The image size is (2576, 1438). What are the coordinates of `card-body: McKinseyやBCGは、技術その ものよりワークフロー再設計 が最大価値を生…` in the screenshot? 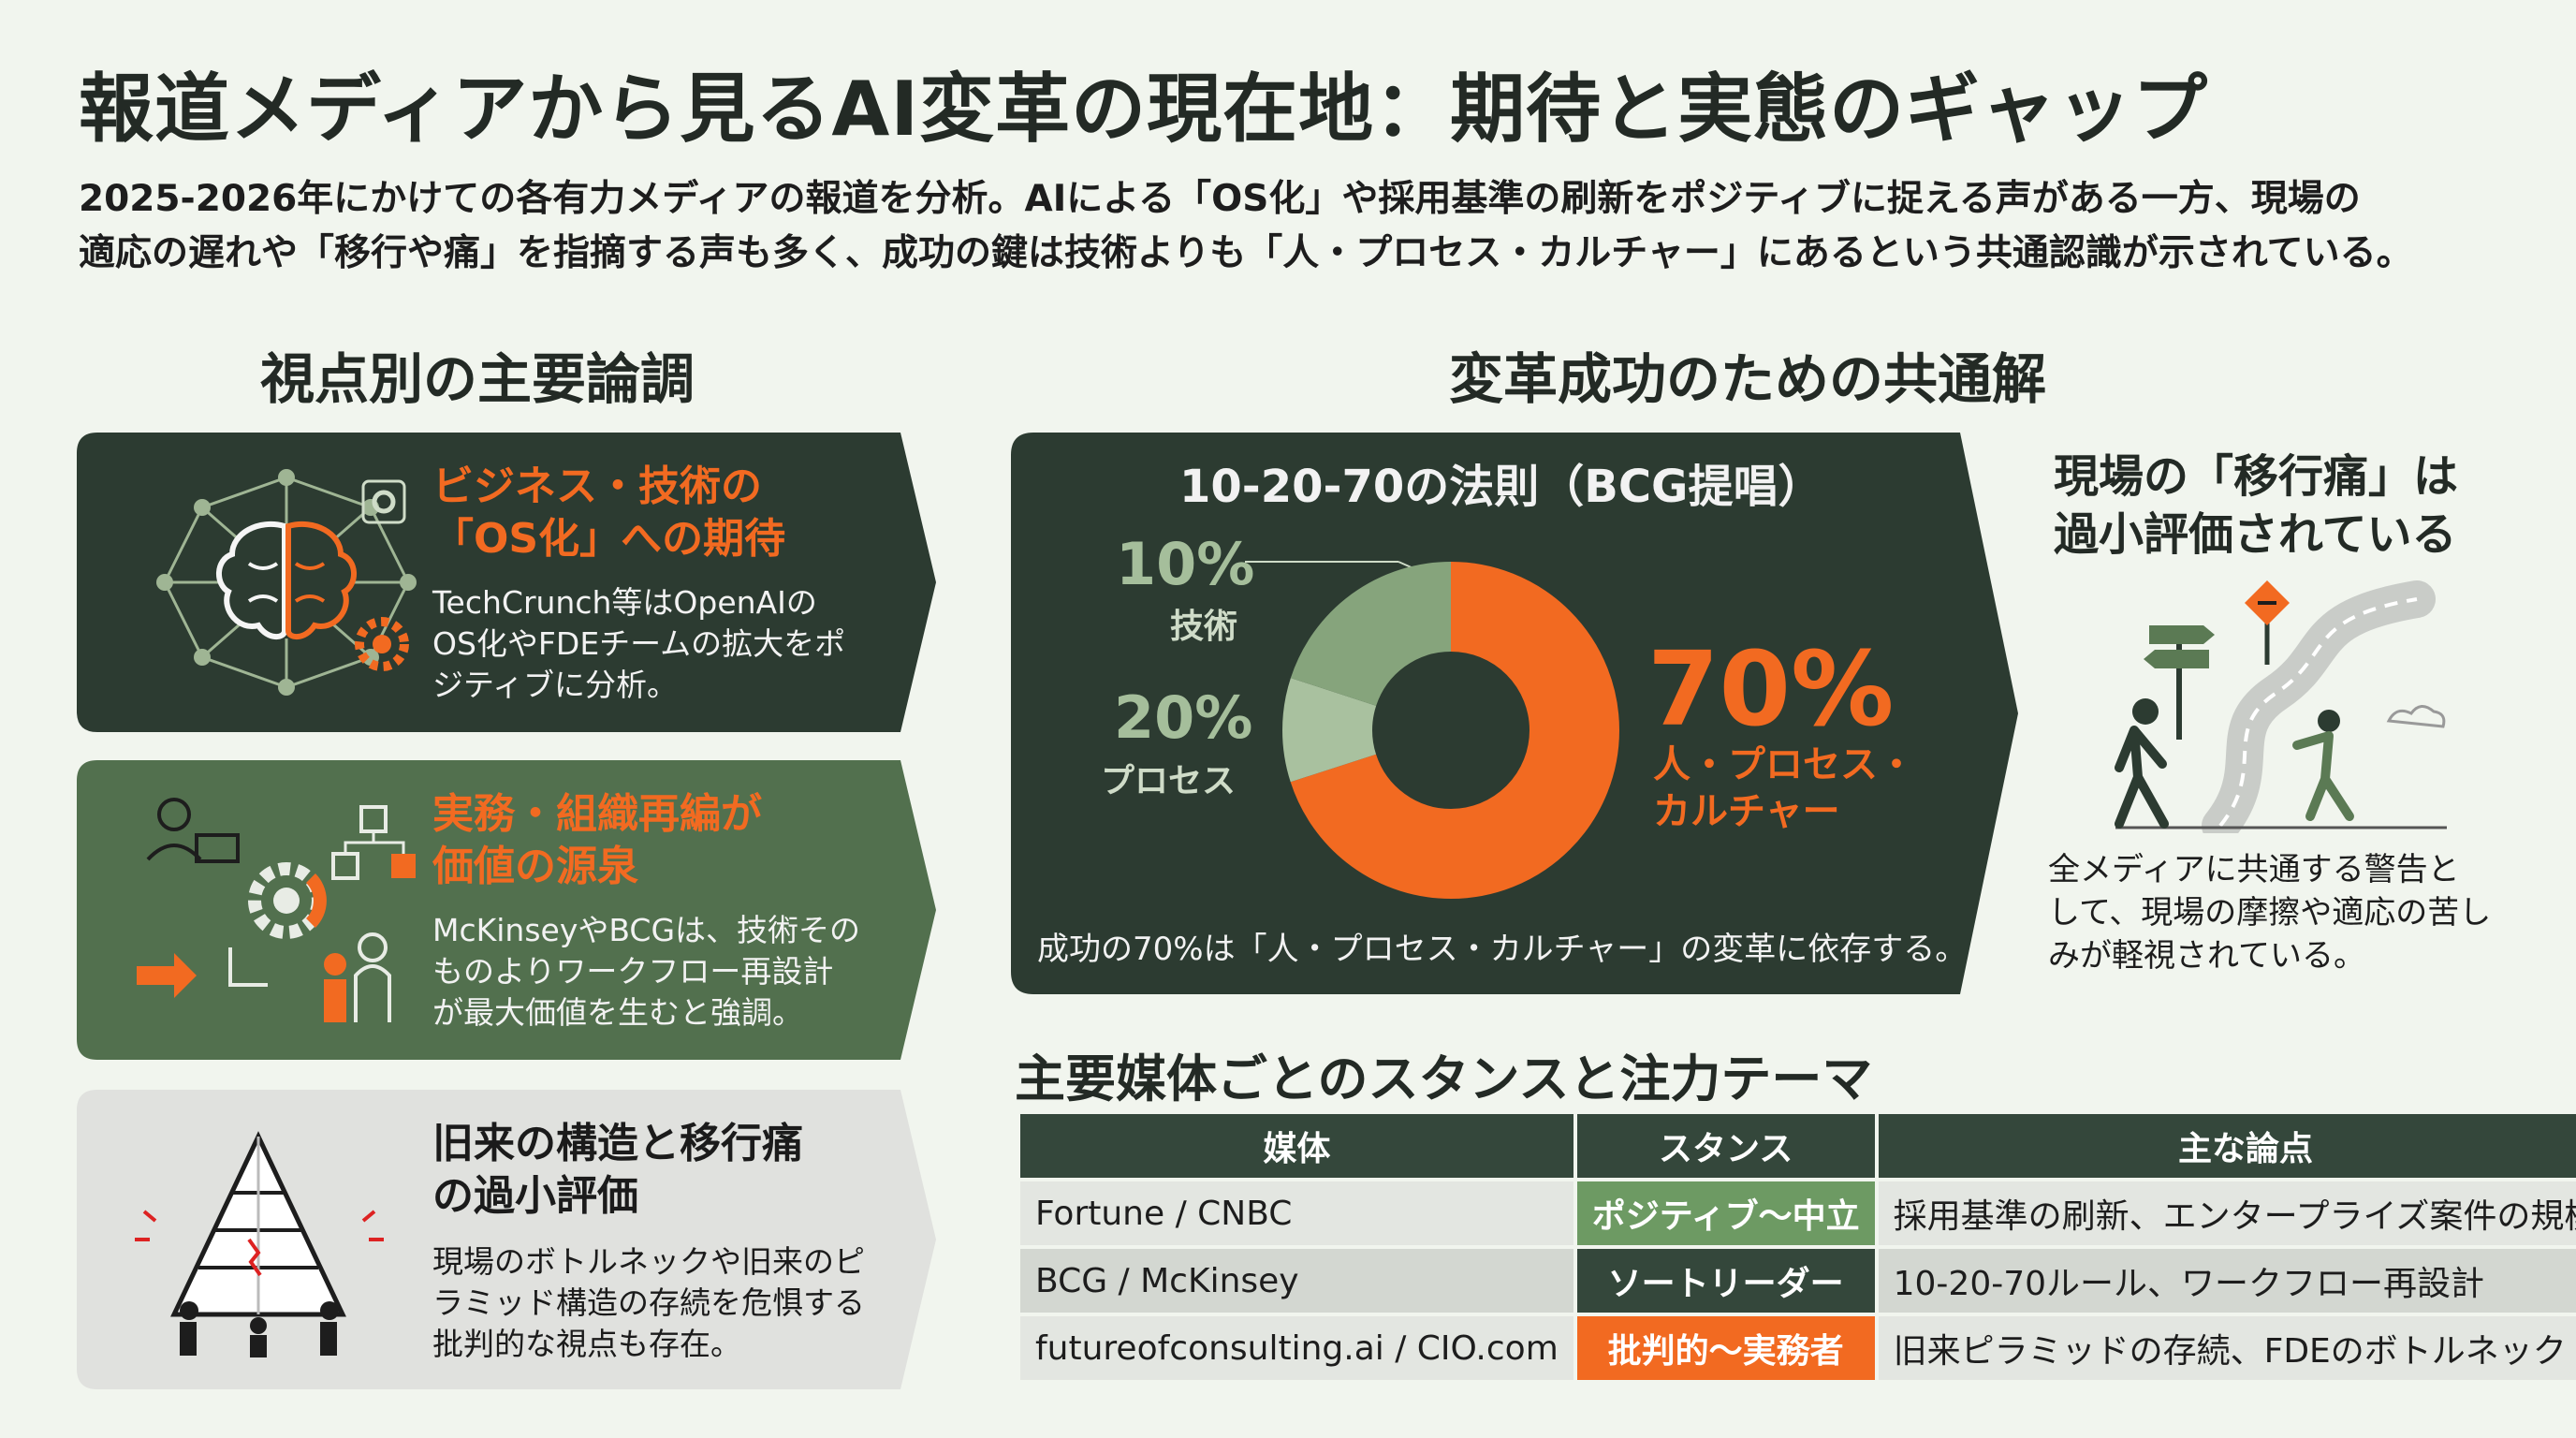 It's located at (675, 972).